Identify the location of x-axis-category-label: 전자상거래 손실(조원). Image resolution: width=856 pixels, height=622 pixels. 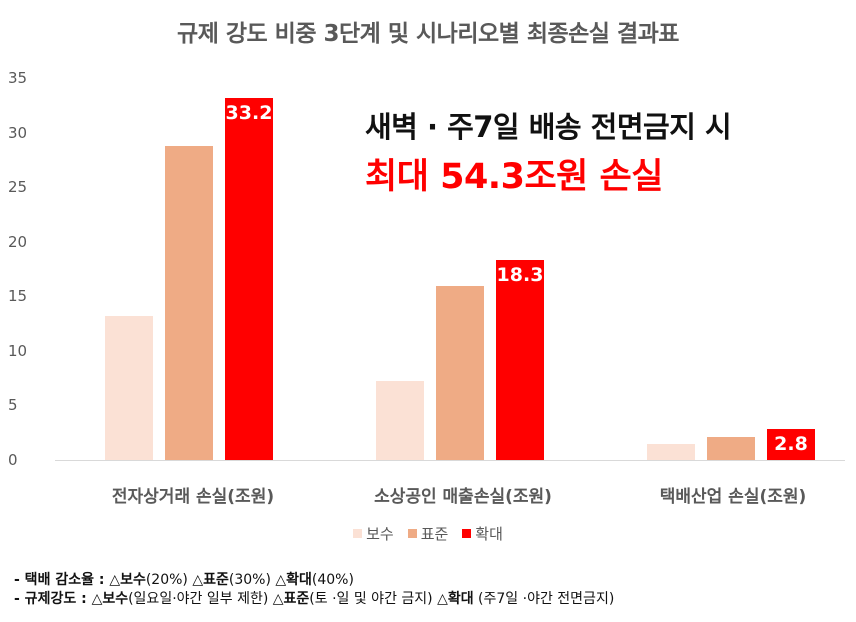
(193, 497).